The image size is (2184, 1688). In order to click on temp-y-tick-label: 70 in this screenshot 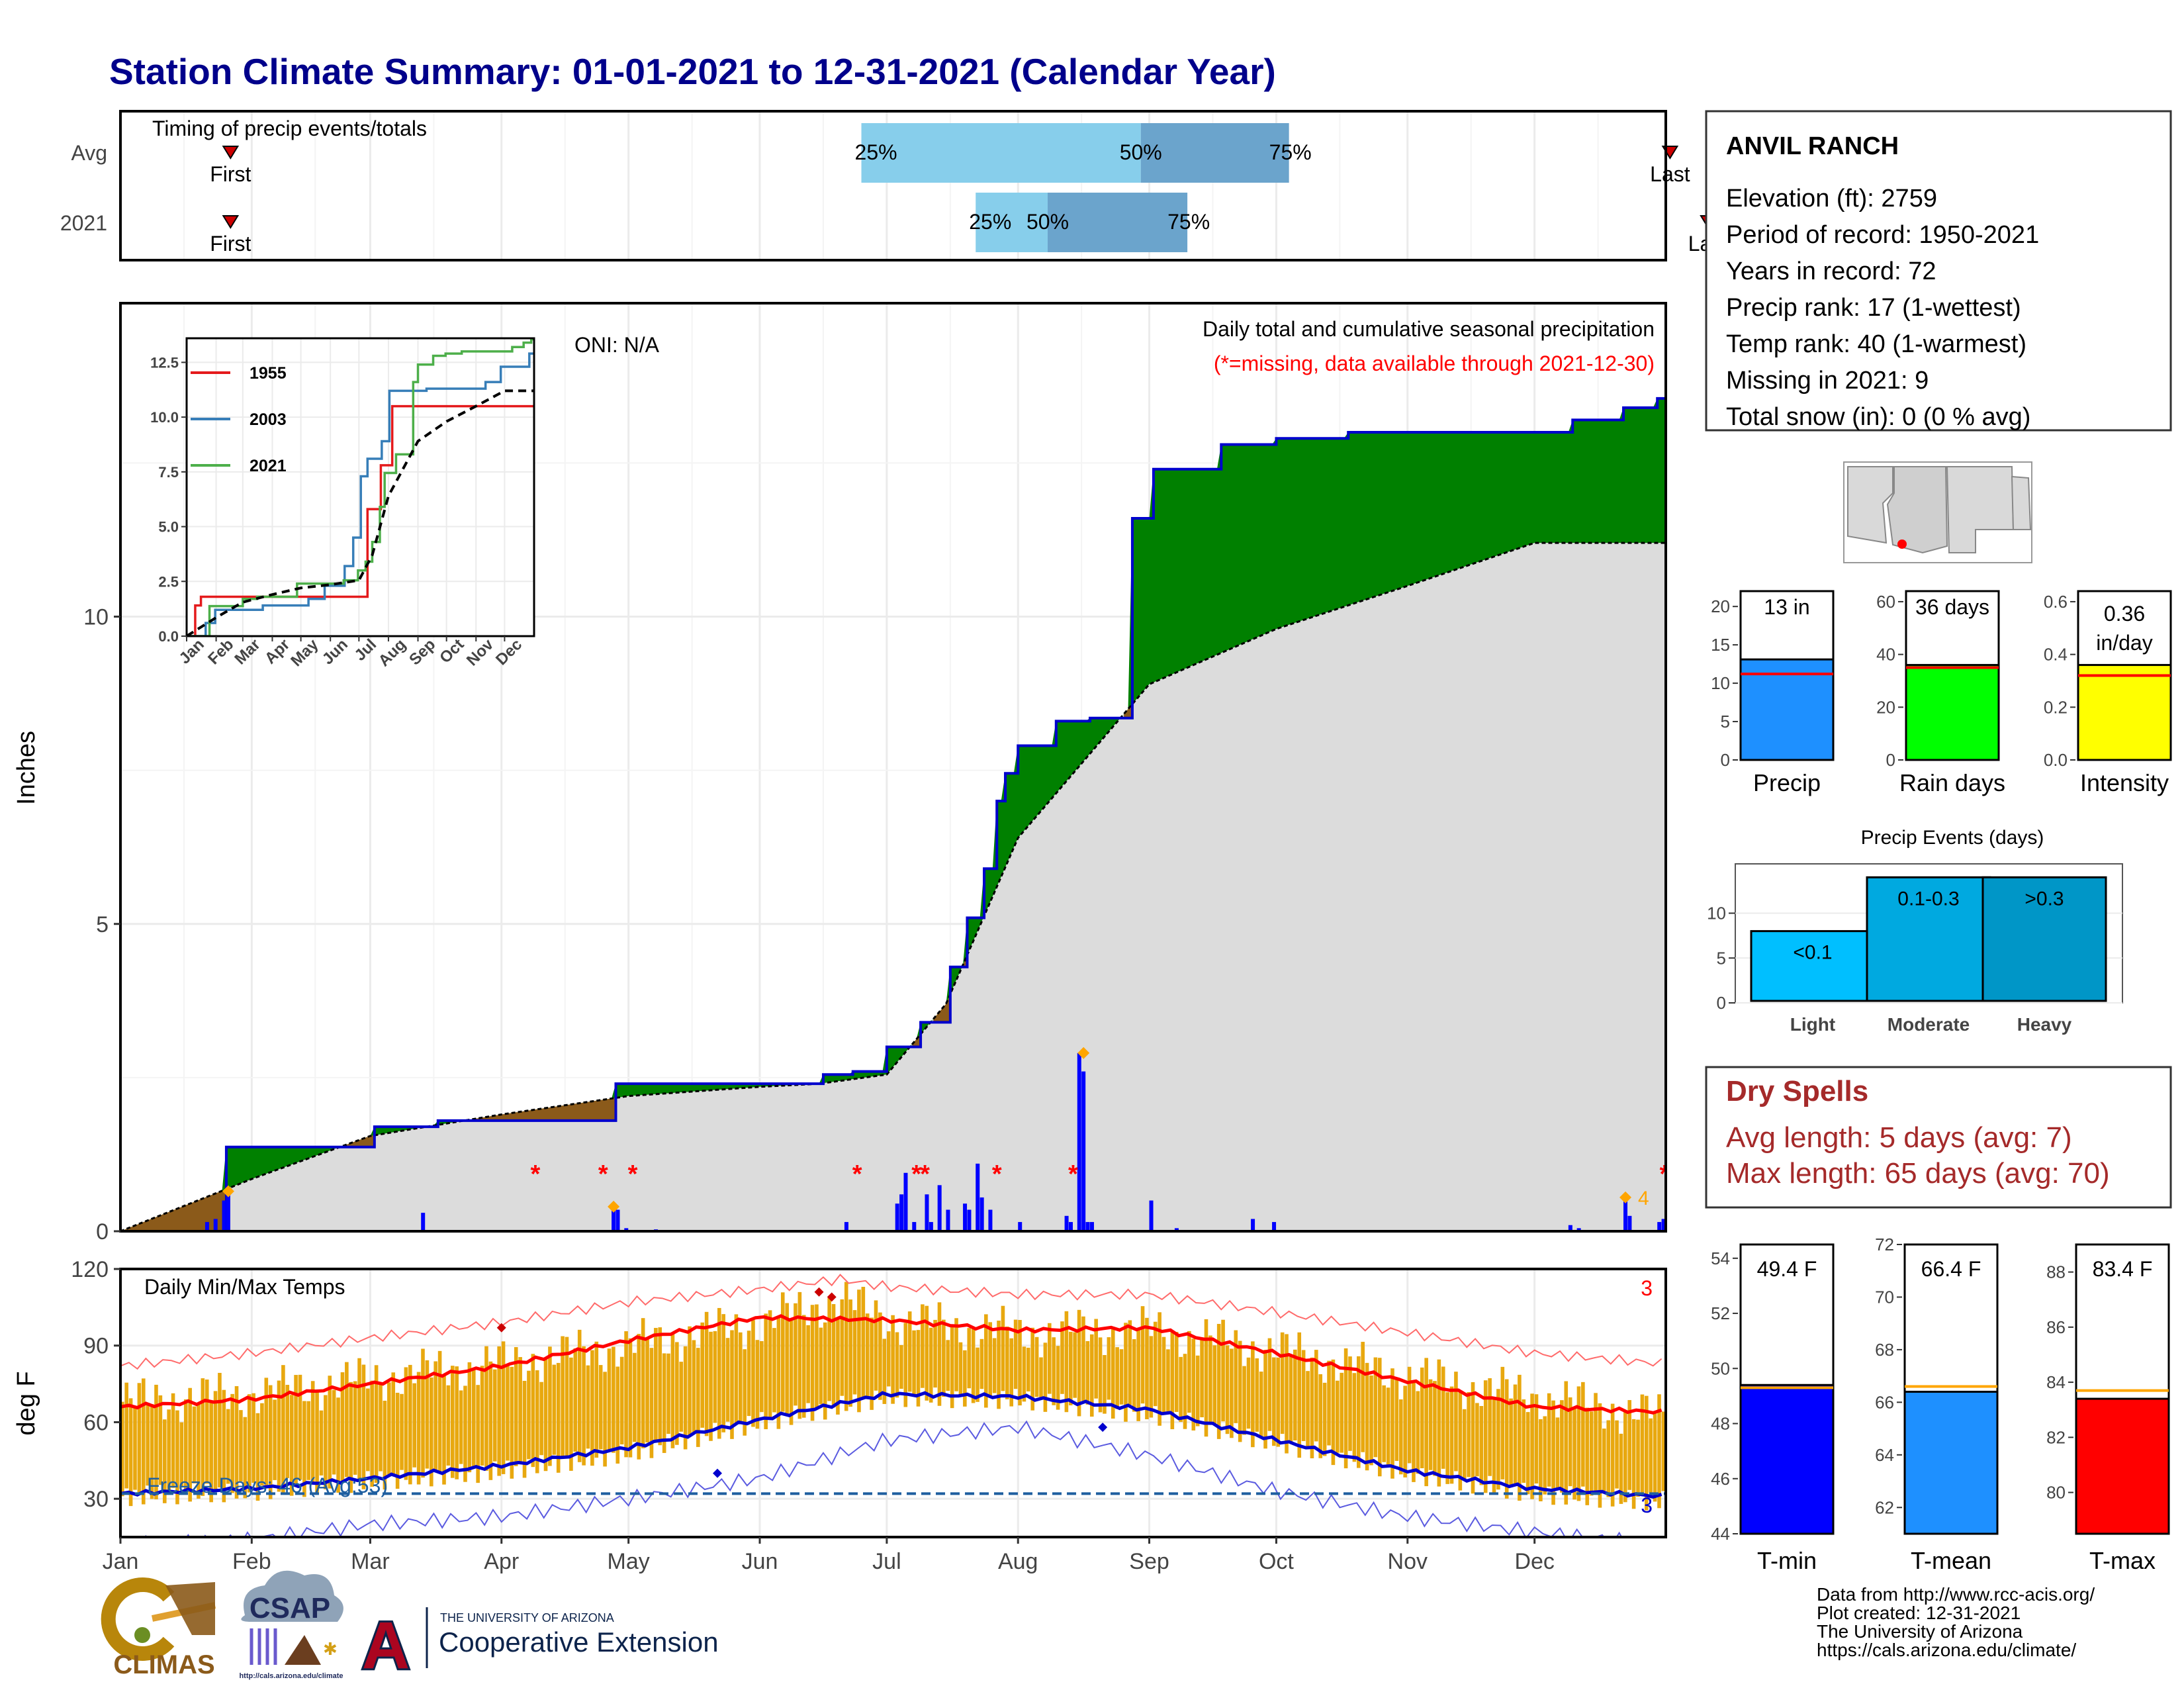, I will do `click(1885, 1297)`.